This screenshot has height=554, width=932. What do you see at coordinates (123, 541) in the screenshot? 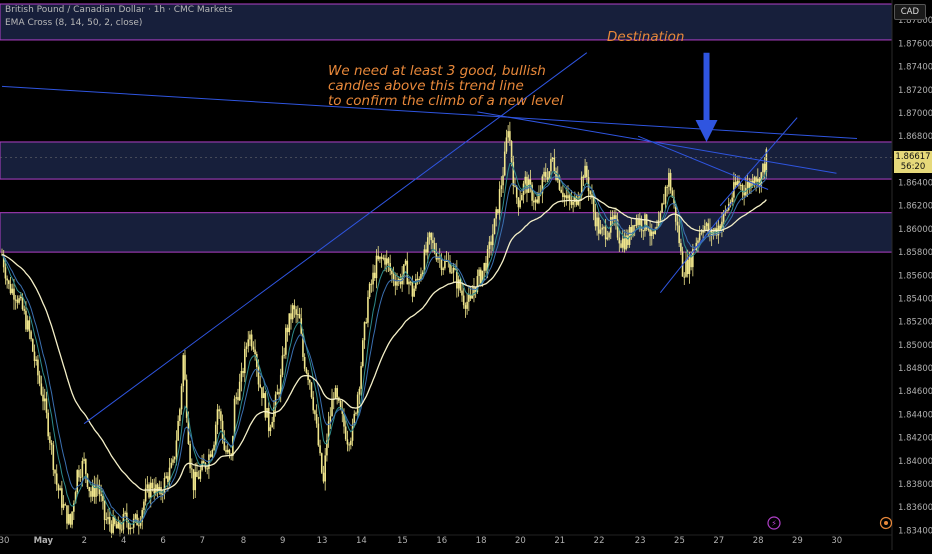
I see `x-tick-label: 4` at bounding box center [123, 541].